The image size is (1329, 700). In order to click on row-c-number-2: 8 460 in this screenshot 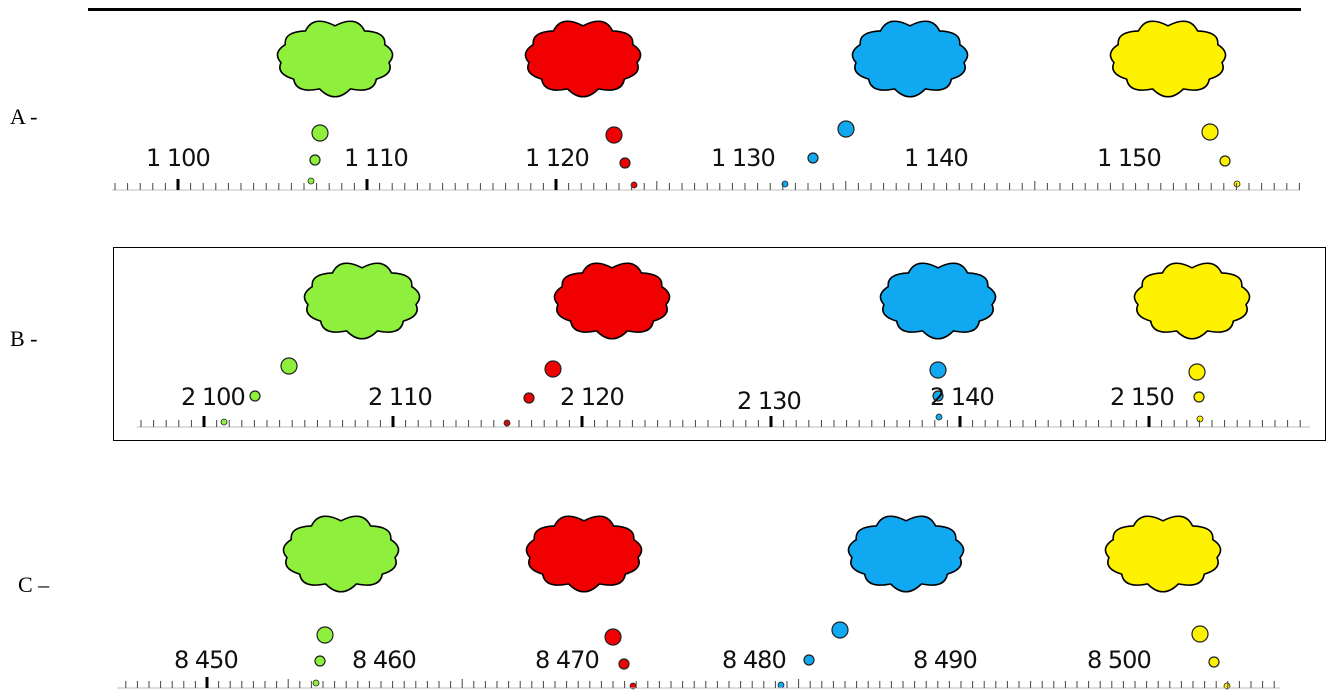, I will do `click(384, 660)`.